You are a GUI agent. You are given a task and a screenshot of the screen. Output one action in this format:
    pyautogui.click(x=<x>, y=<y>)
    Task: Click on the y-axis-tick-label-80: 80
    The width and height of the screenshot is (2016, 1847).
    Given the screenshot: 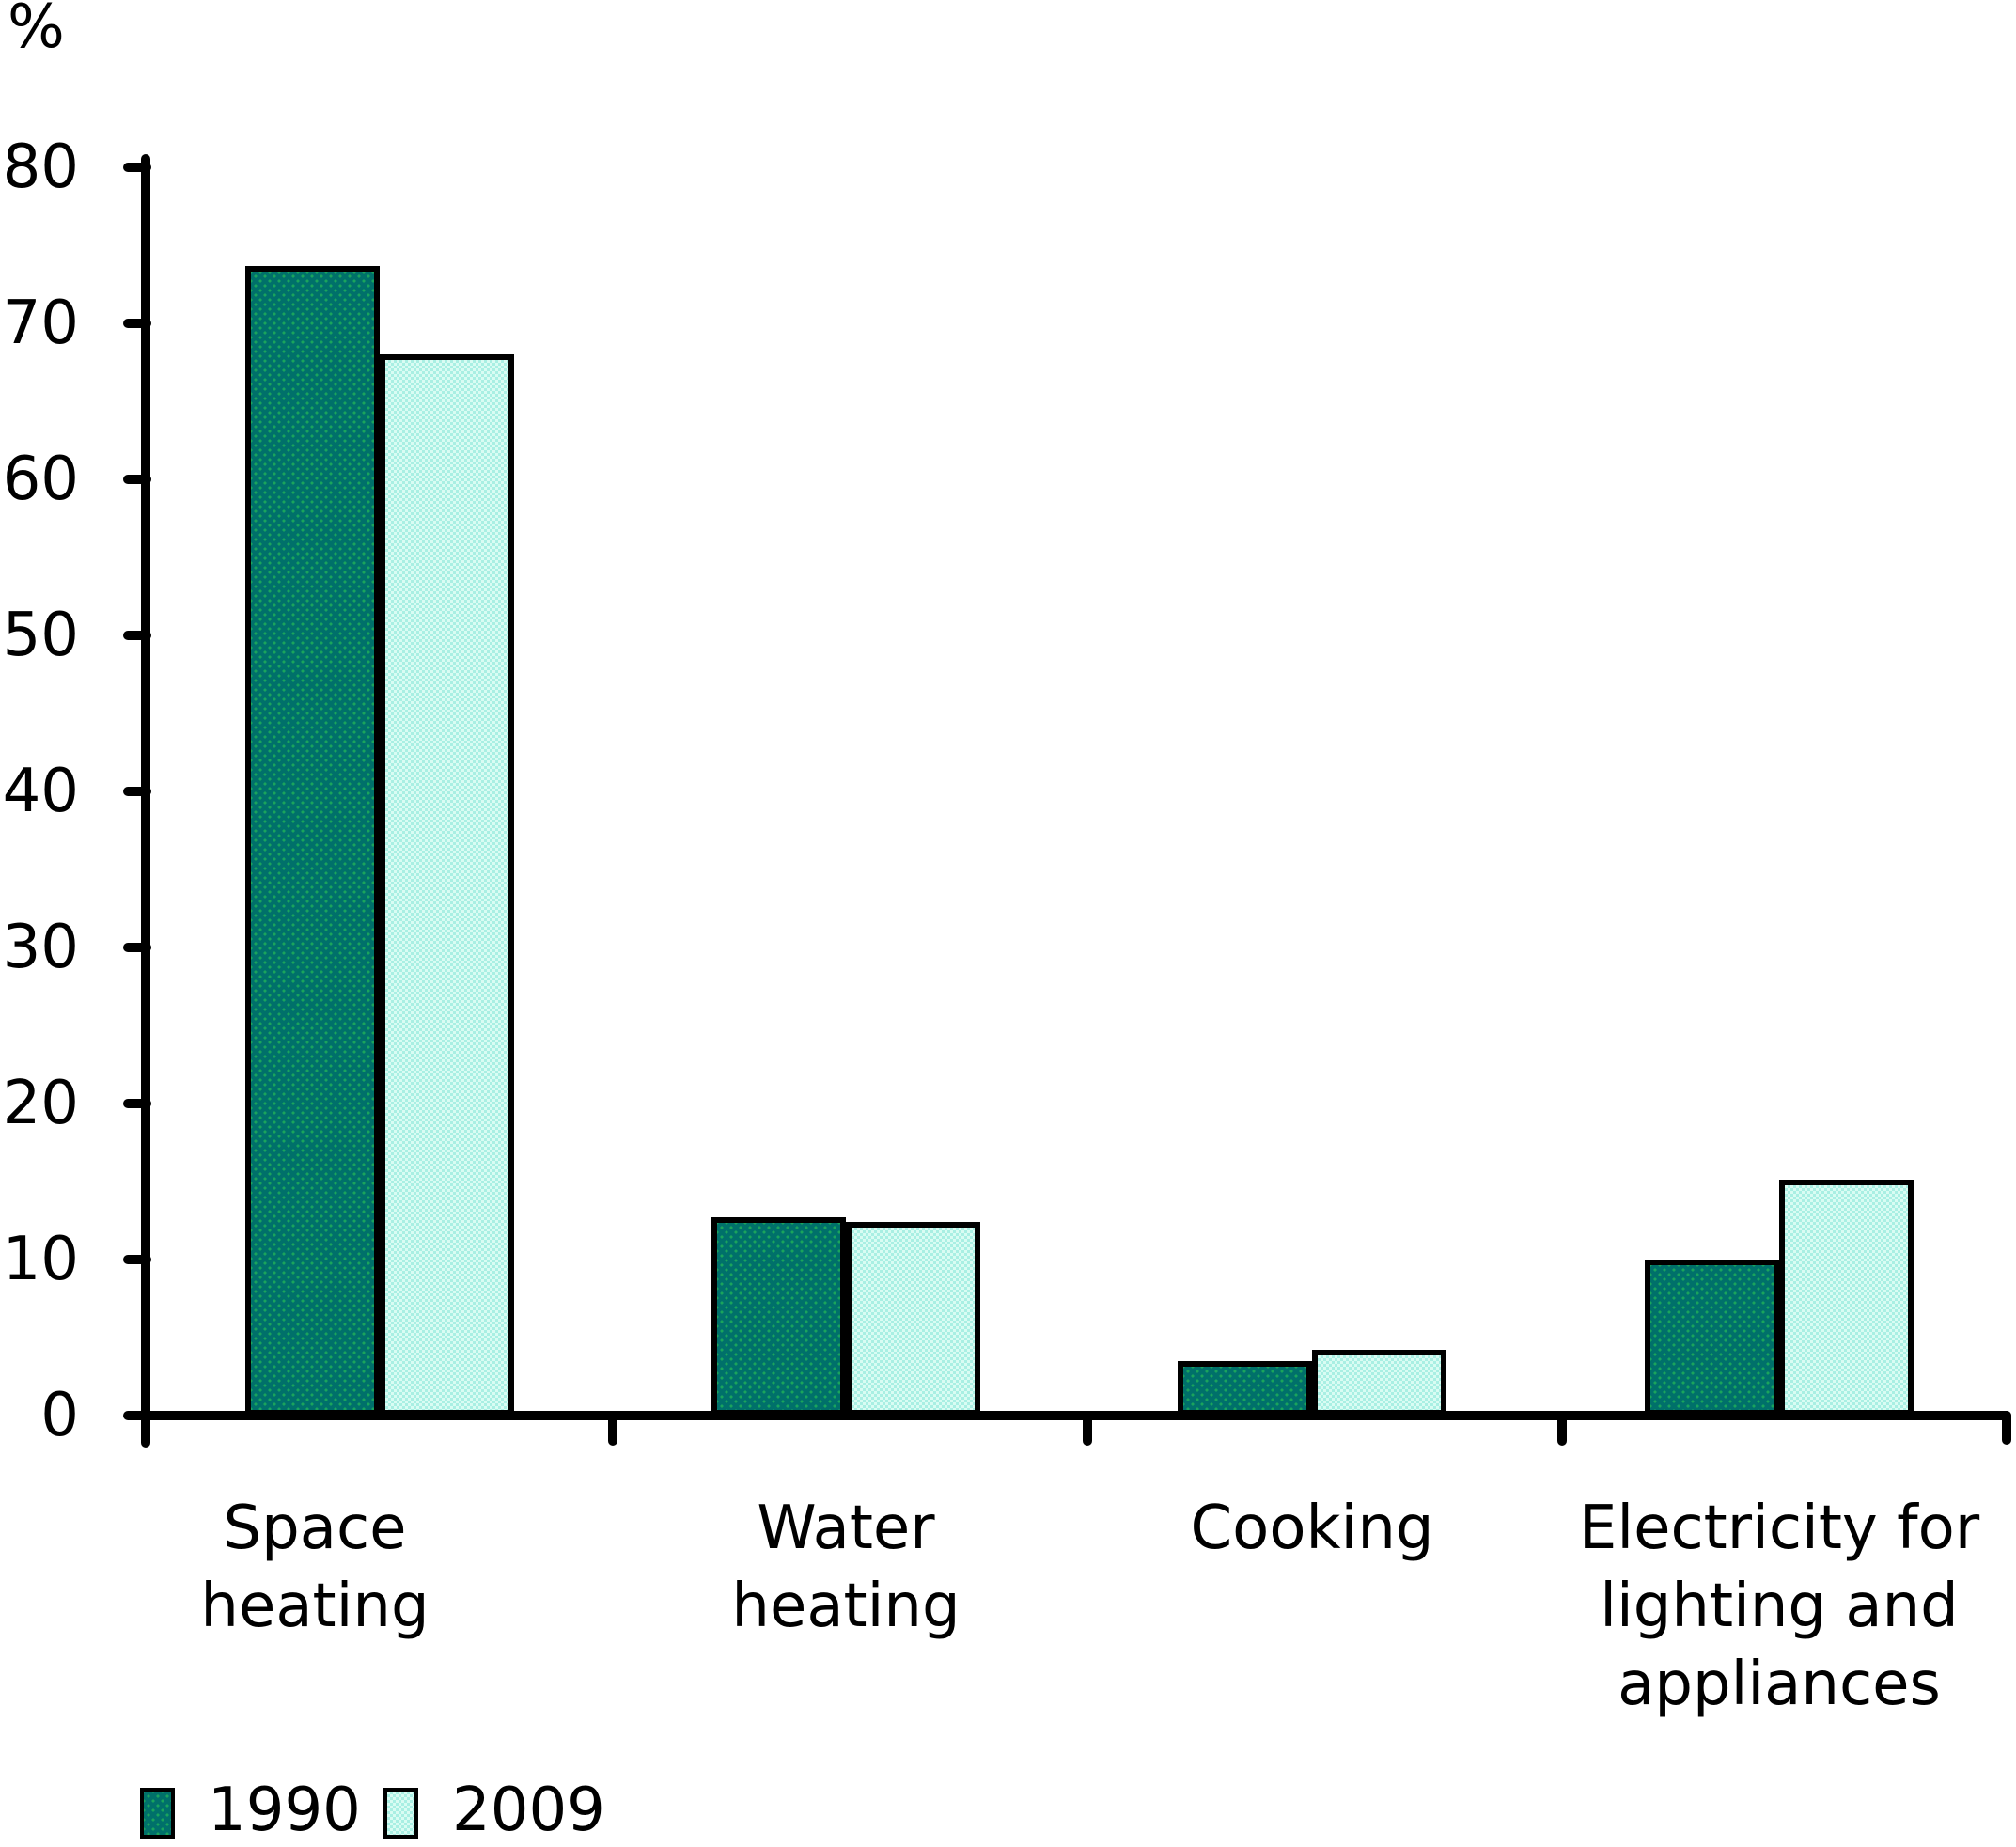 What is the action you would take?
    pyautogui.click(x=40, y=167)
    